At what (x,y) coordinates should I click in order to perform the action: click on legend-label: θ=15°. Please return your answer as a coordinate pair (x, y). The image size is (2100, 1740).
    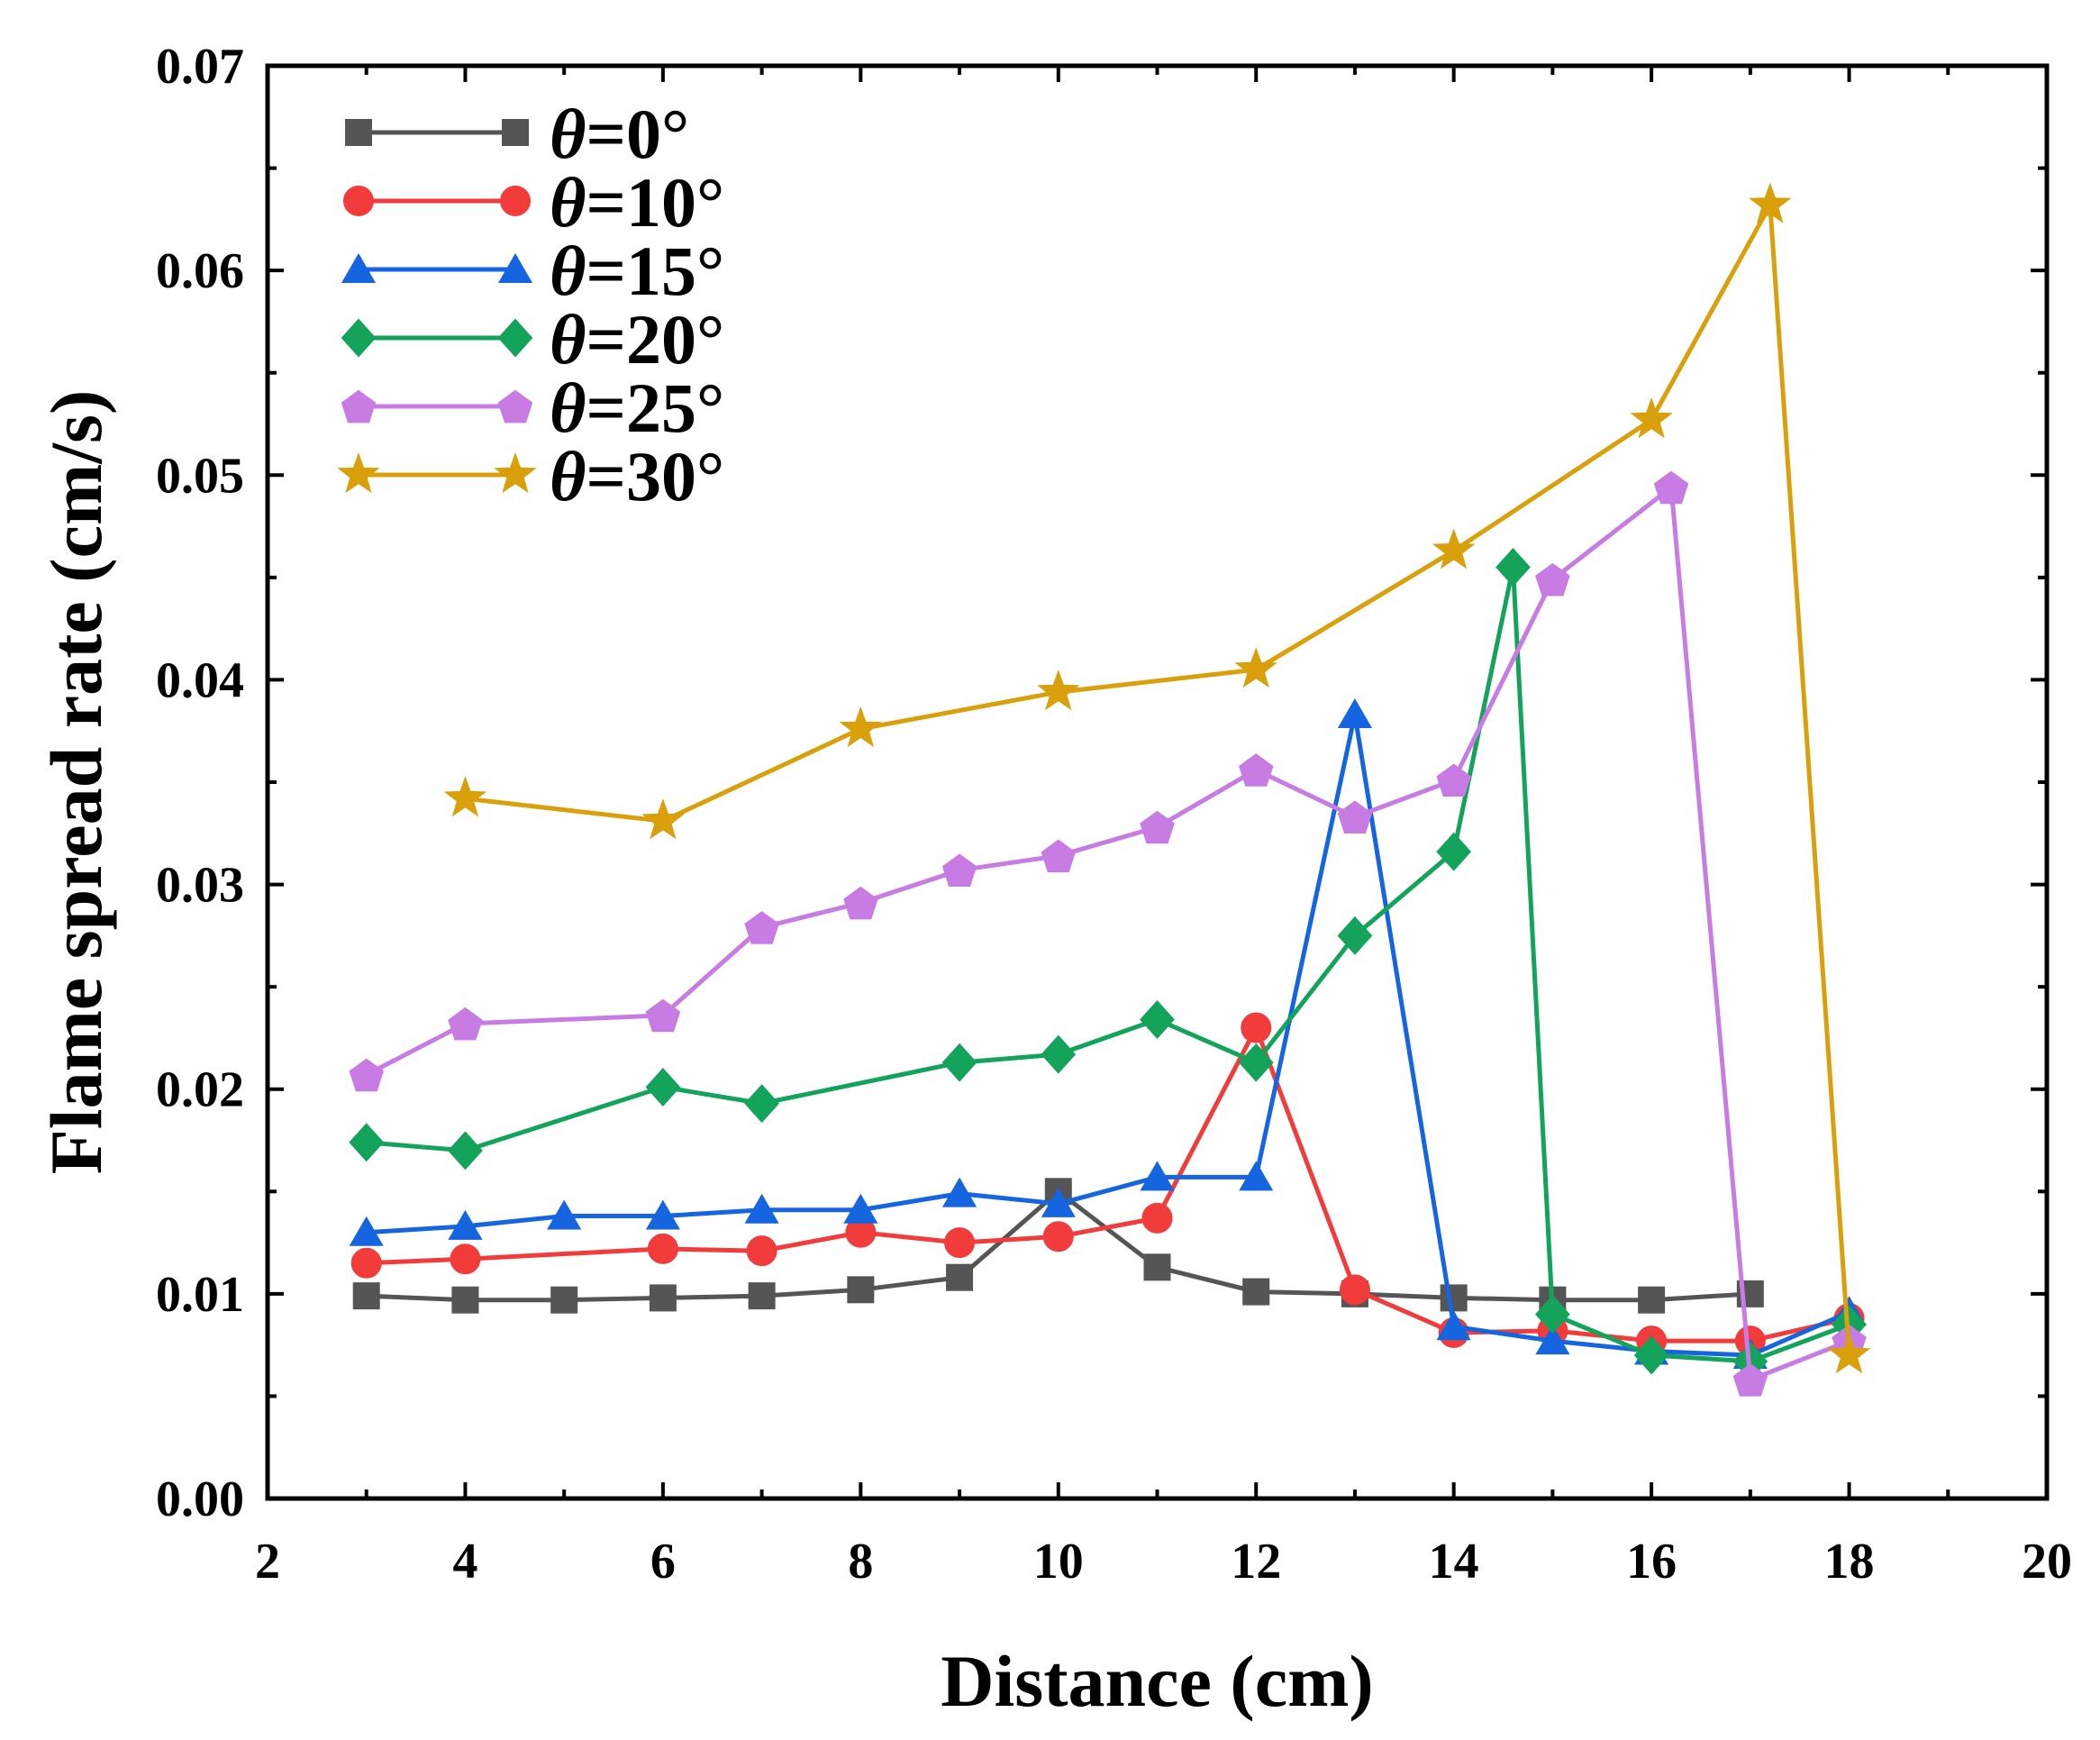
    Looking at the image, I should click on (637, 271).